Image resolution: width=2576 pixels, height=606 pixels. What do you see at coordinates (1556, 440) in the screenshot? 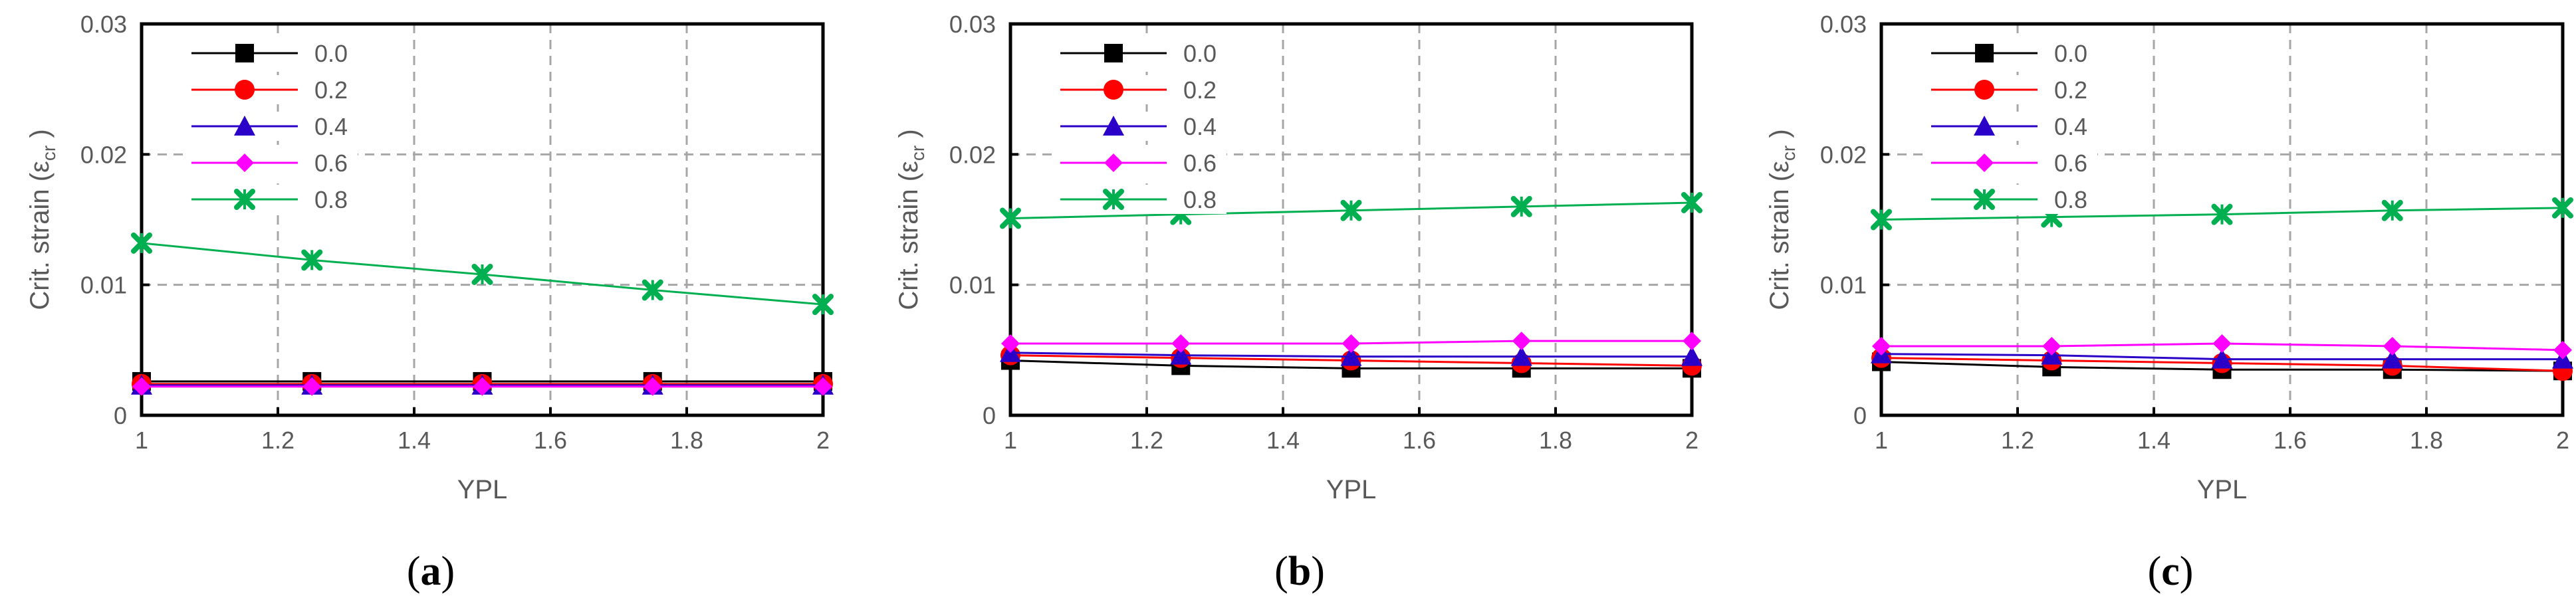
I see `x-tick-label: 1.8` at bounding box center [1556, 440].